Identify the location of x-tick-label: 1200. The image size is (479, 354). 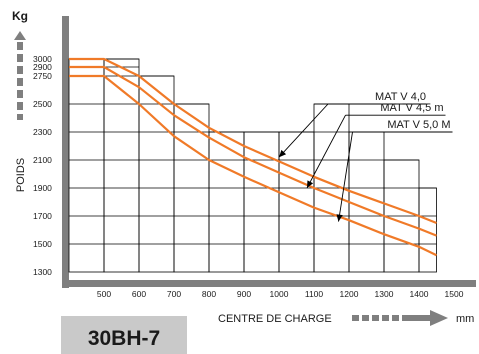
(349, 294).